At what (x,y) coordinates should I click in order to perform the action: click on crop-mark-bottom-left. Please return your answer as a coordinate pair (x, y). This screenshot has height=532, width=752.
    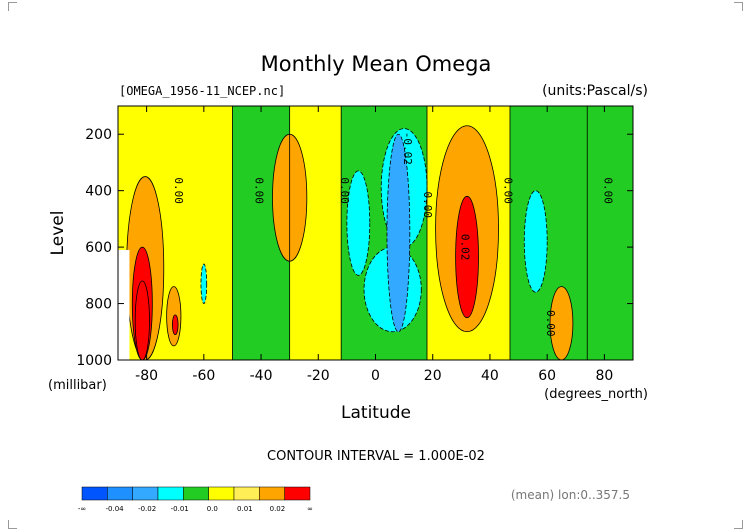
    Looking at the image, I should click on (12, 524).